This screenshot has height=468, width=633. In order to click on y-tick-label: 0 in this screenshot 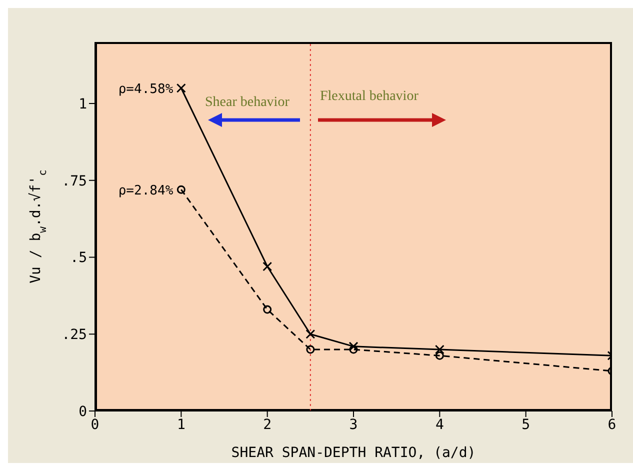, I will do `click(82, 412)`.